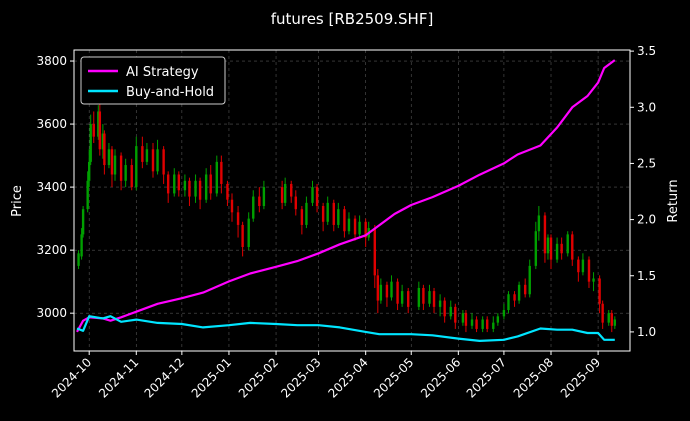 This screenshot has width=690, height=421. What do you see at coordinates (162, 72) in the screenshot?
I see `legend-label-ai: AI Strategy` at bounding box center [162, 72].